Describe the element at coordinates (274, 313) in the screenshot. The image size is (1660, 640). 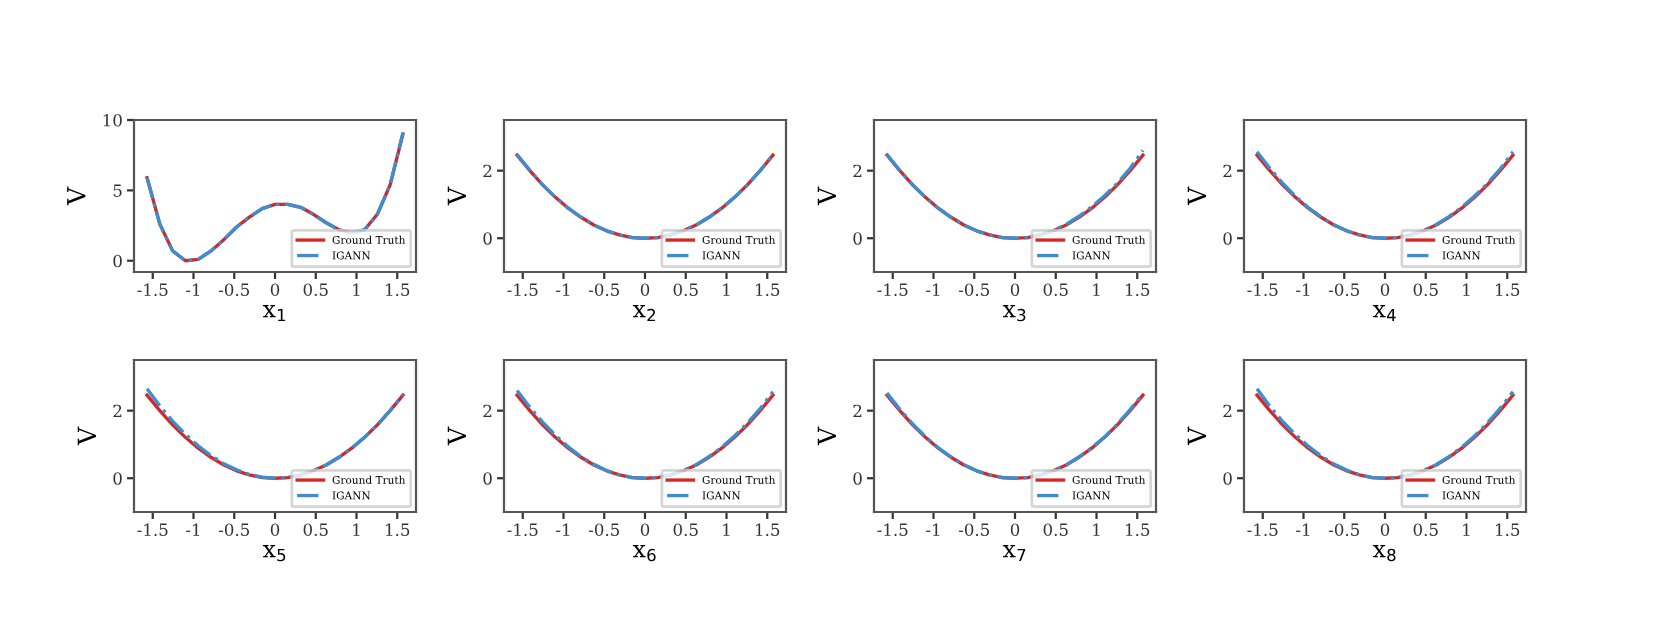
I see `x-axis-title: x$_{1}$` at that location.